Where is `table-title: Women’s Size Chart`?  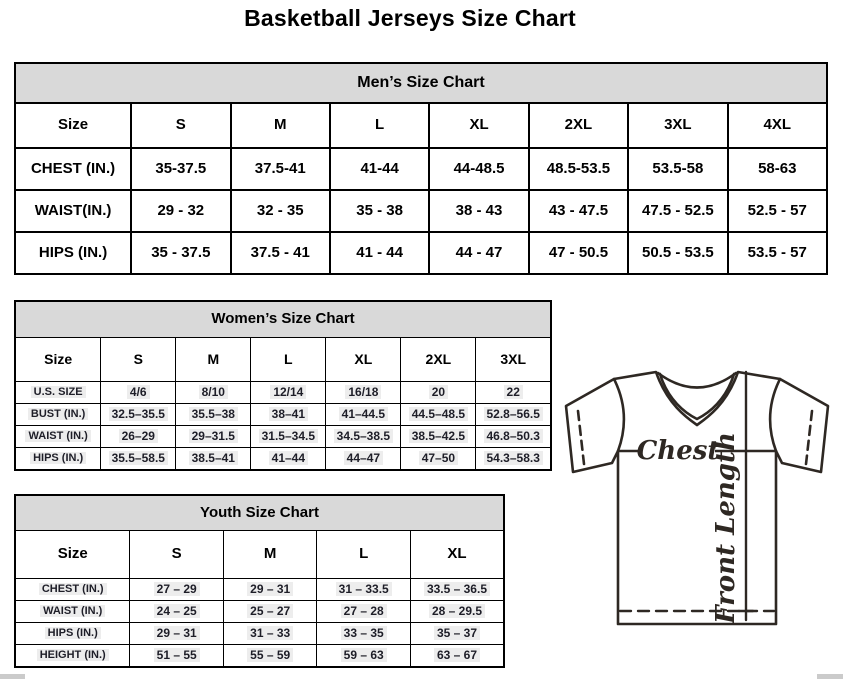 table-title: Women’s Size Chart is located at coordinates (283, 319).